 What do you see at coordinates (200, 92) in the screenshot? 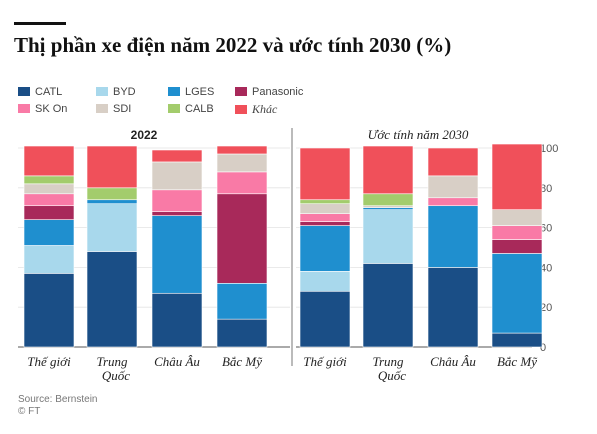
I see `legend-label: LGES` at bounding box center [200, 92].